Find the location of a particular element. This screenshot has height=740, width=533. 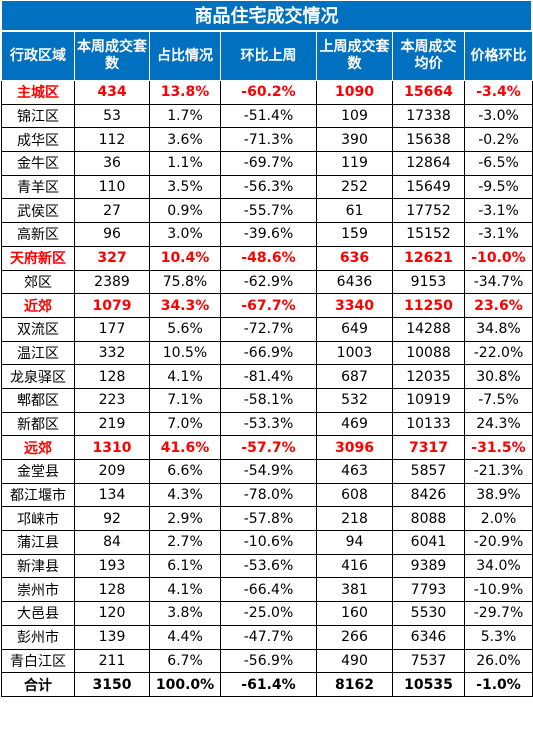

cell-district: 成华区 is located at coordinates (38, 140).